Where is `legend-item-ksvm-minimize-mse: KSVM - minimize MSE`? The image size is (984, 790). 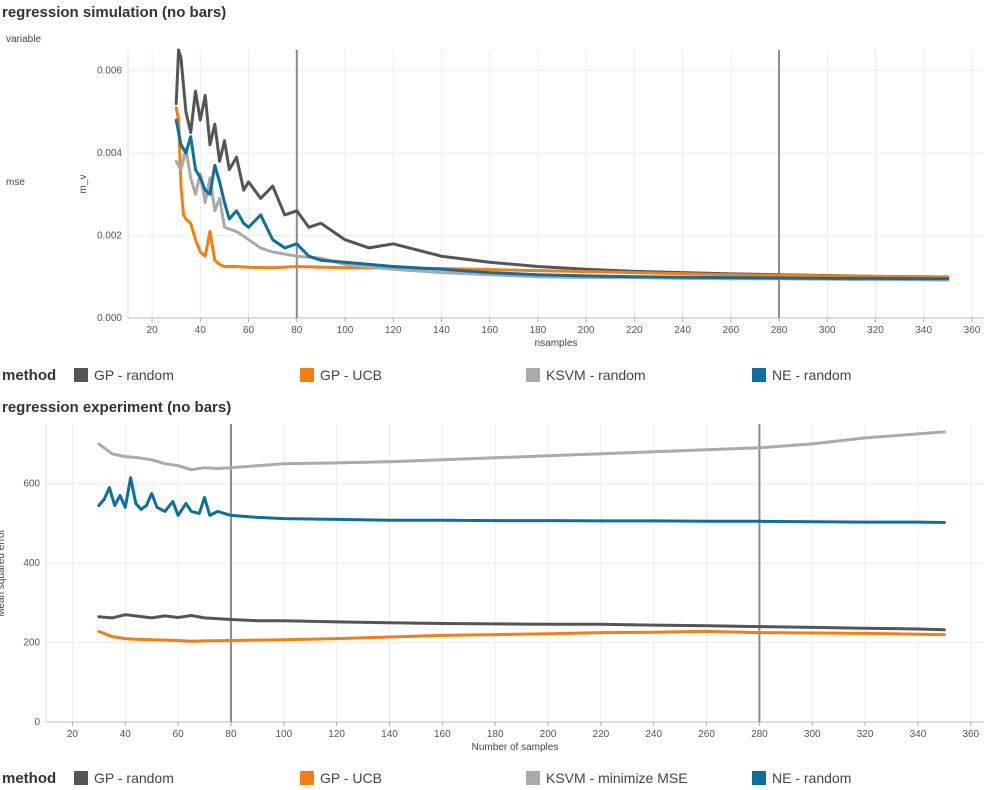
legend-item-ksvm-minimize-mse: KSVM - minimize MSE is located at coordinates (607, 778).